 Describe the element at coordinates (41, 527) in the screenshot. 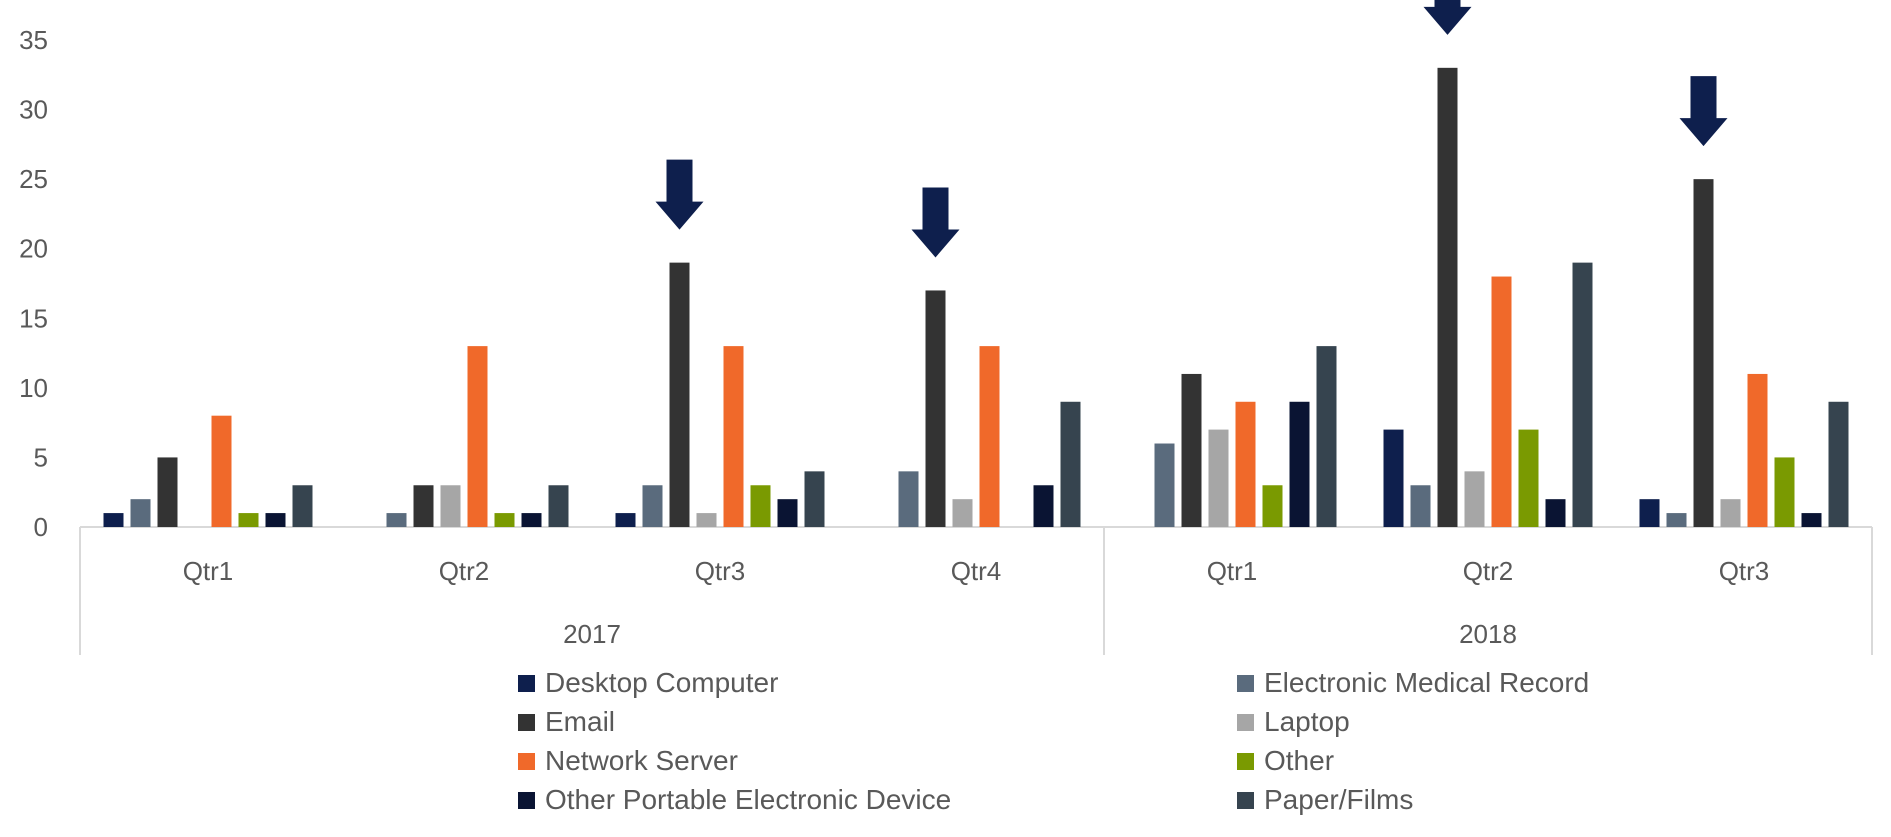

I see `y-tick-label: 0` at that location.